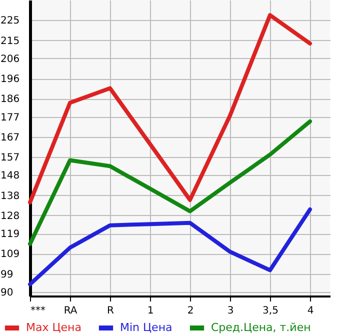  What do you see at coordinates (110, 311) in the screenshot?
I see `x-tick-label: R` at bounding box center [110, 311].